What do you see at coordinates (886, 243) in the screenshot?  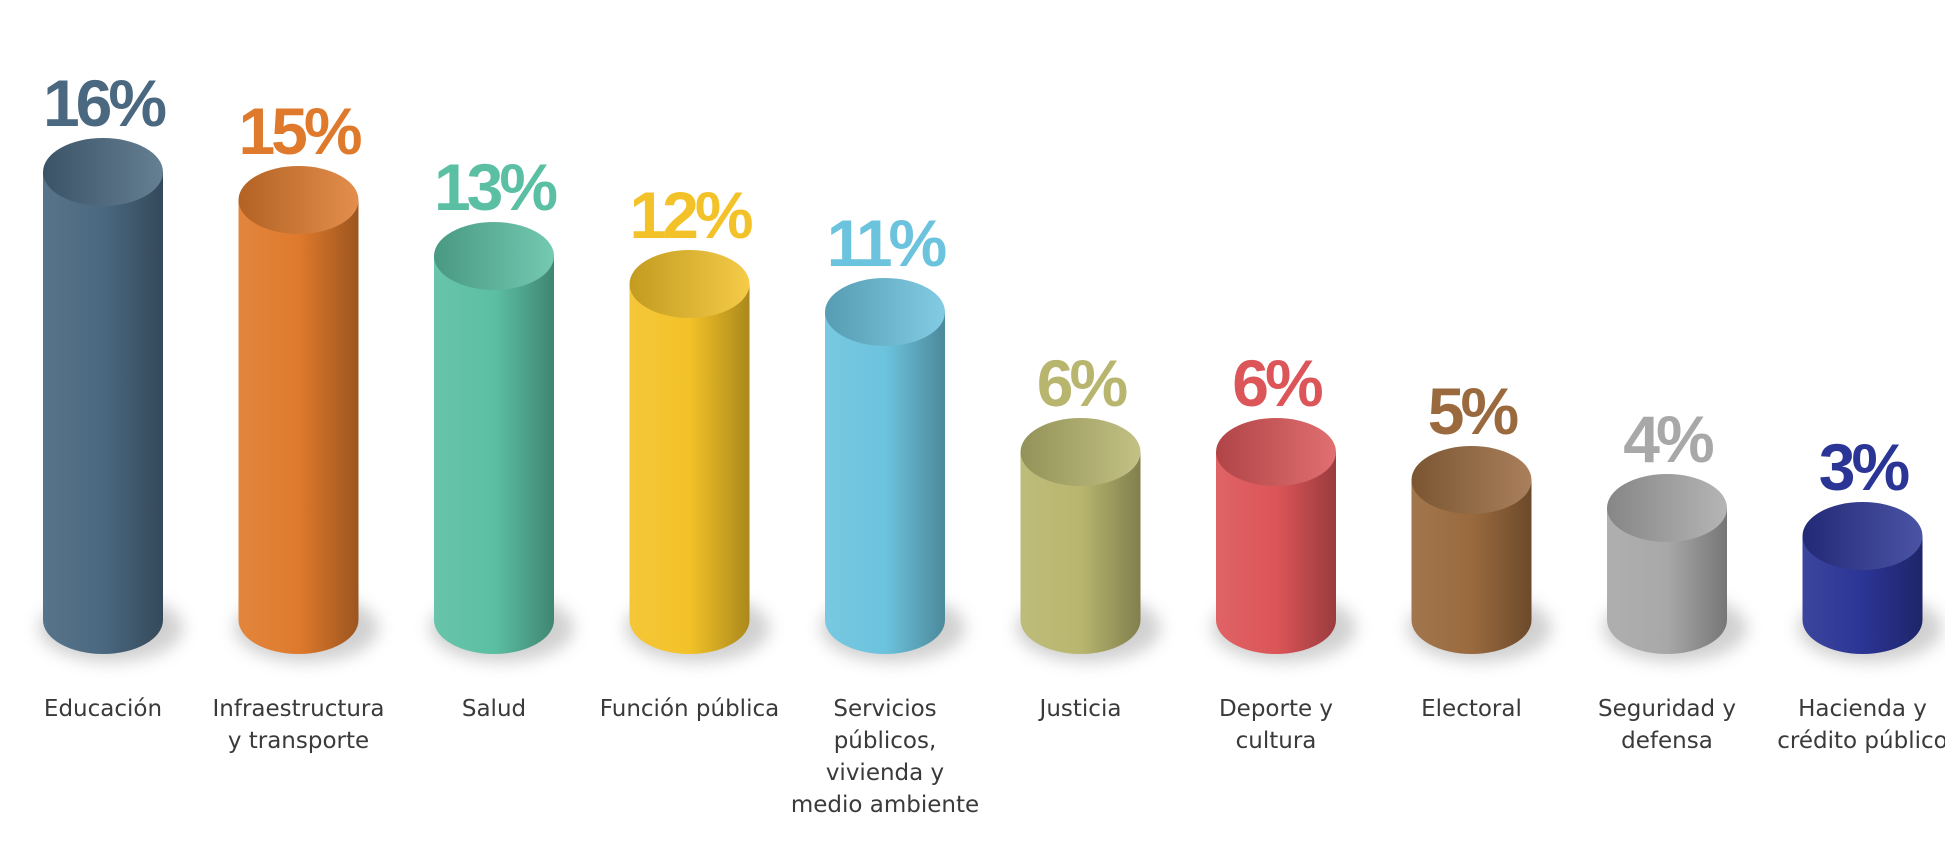 I see `value-label: 11%` at bounding box center [886, 243].